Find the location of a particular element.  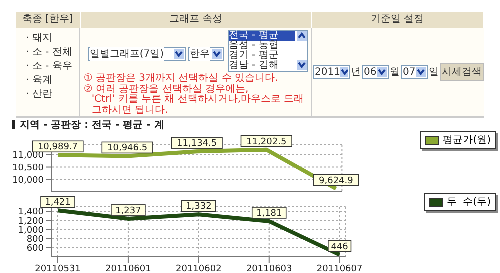

text: 전국 - 평균 is located at coordinates (261, 35).